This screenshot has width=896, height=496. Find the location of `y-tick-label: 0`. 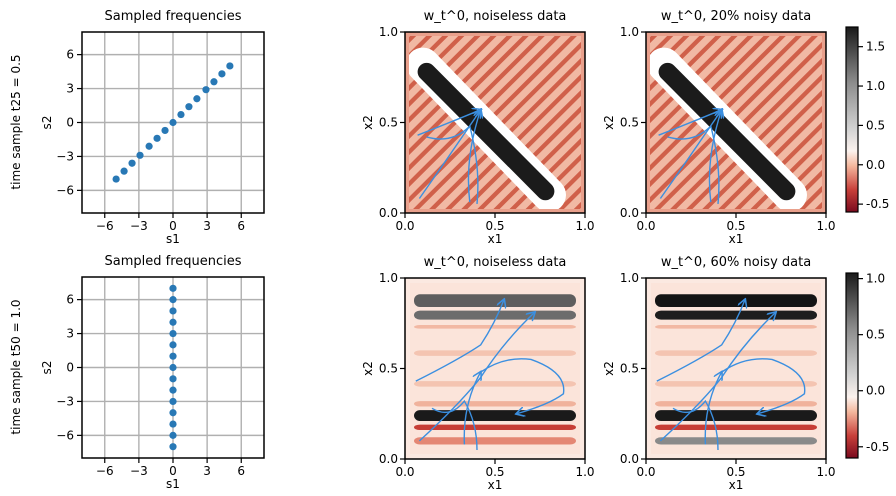

y-tick-label: 0 is located at coordinates (70, 368).